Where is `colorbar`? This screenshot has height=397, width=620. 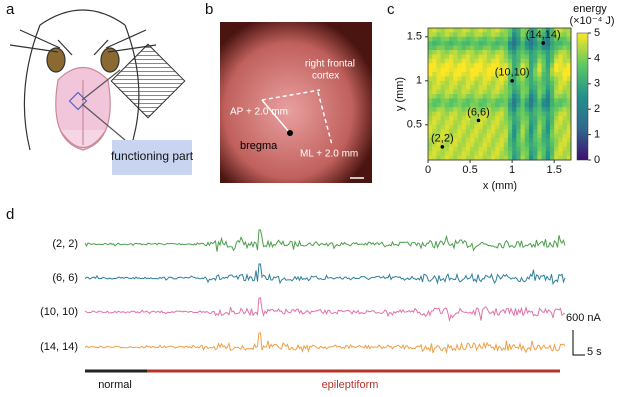 colorbar is located at coordinates (582, 96).